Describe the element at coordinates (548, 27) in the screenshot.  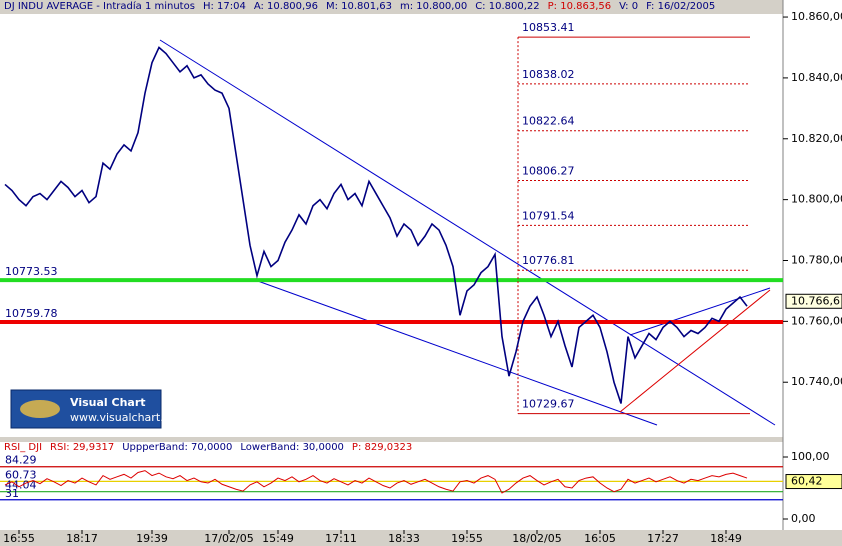
I see `fib-label: 10853.41` at that location.